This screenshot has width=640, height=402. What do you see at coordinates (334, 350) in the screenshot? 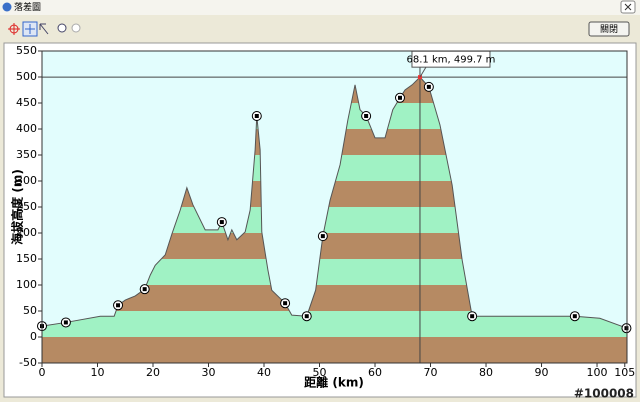
I see `elevation-band` at bounding box center [334, 350].